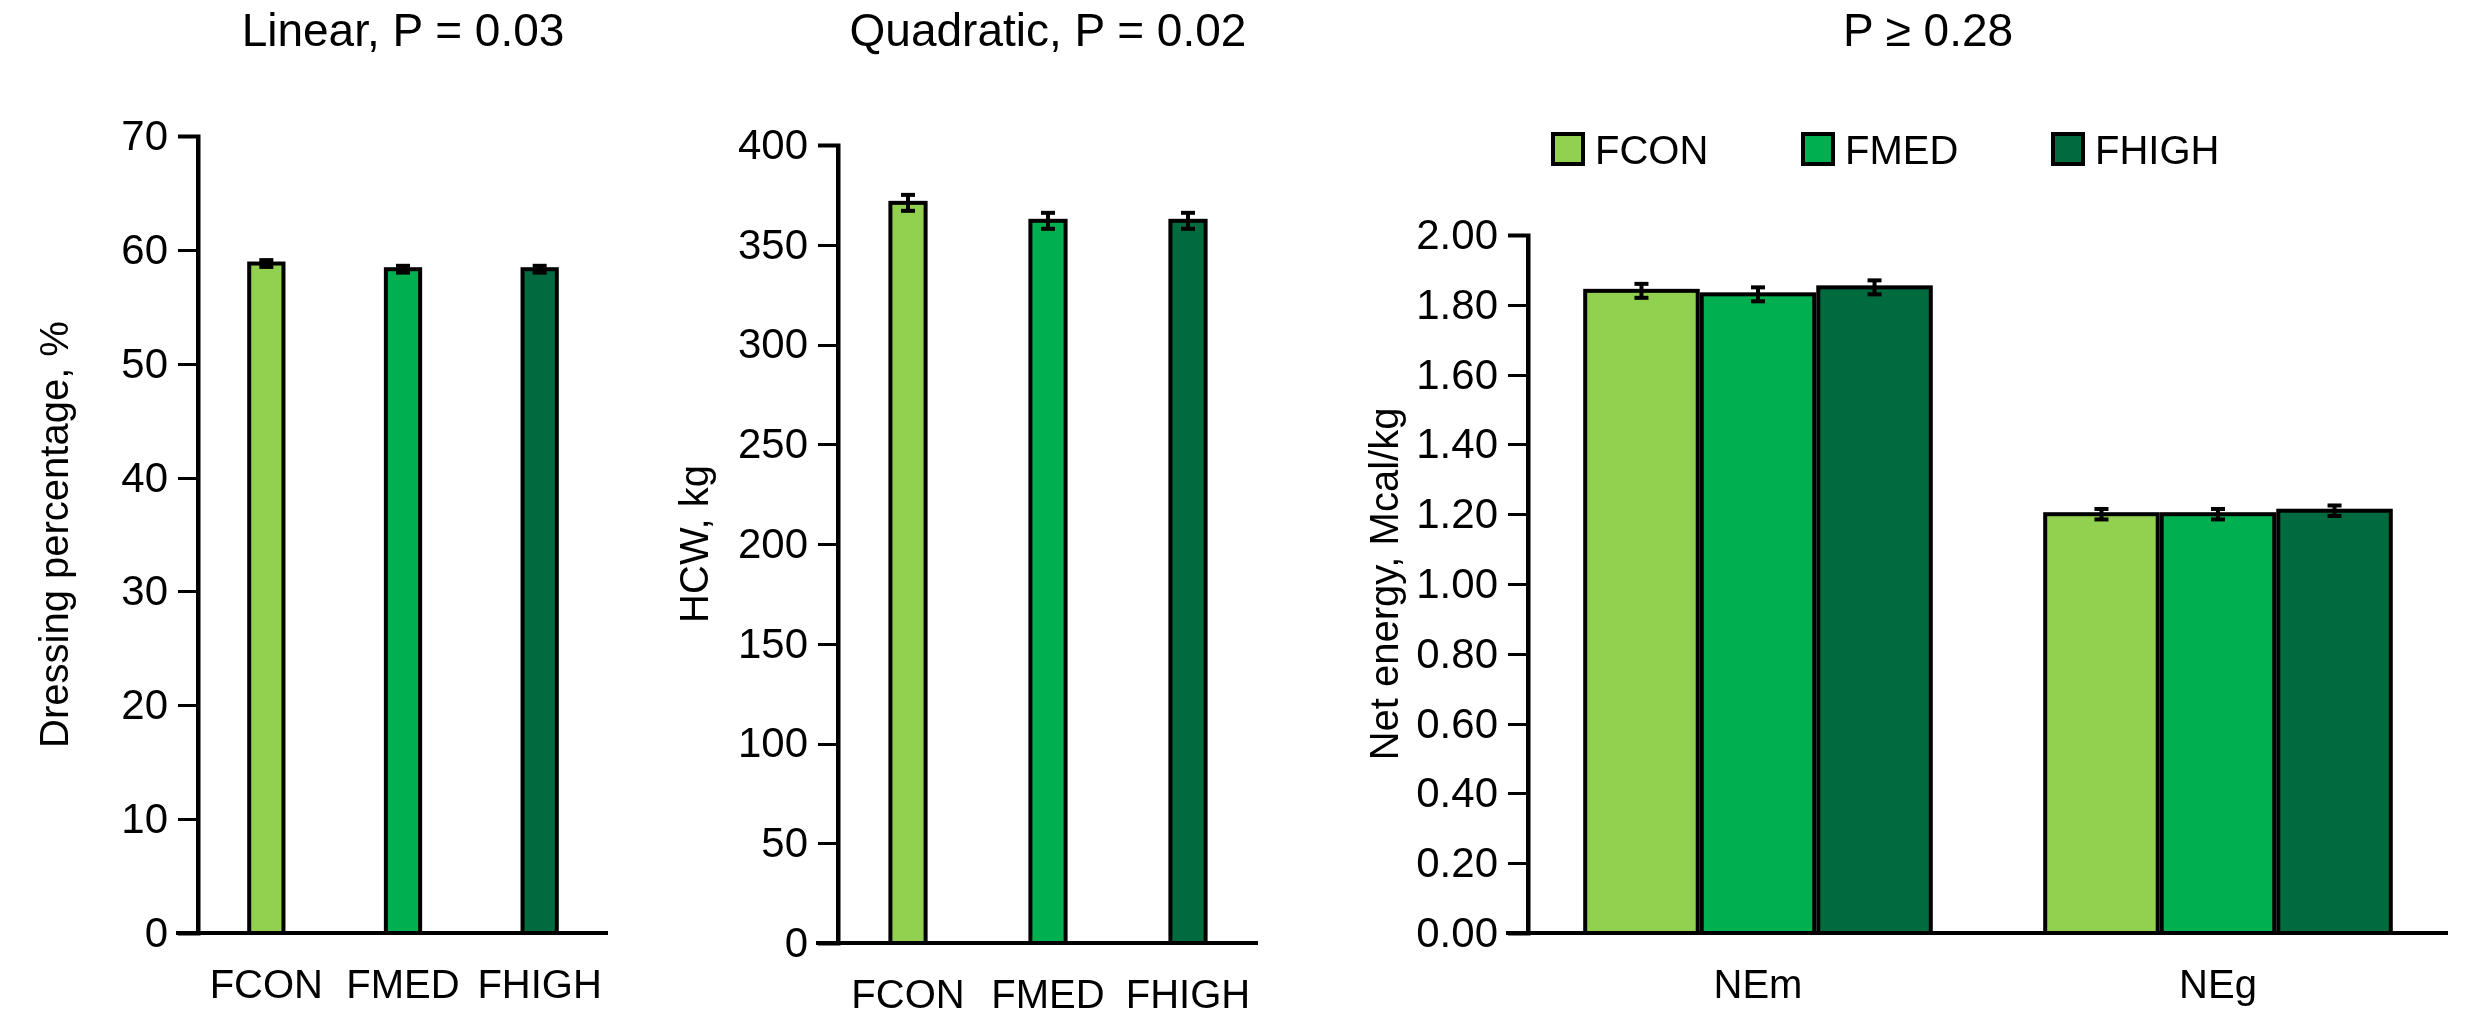 This screenshot has height=1017, width=2466. Describe the element at coordinates (144, 249) in the screenshot. I see `y-tick-label: 60` at that location.